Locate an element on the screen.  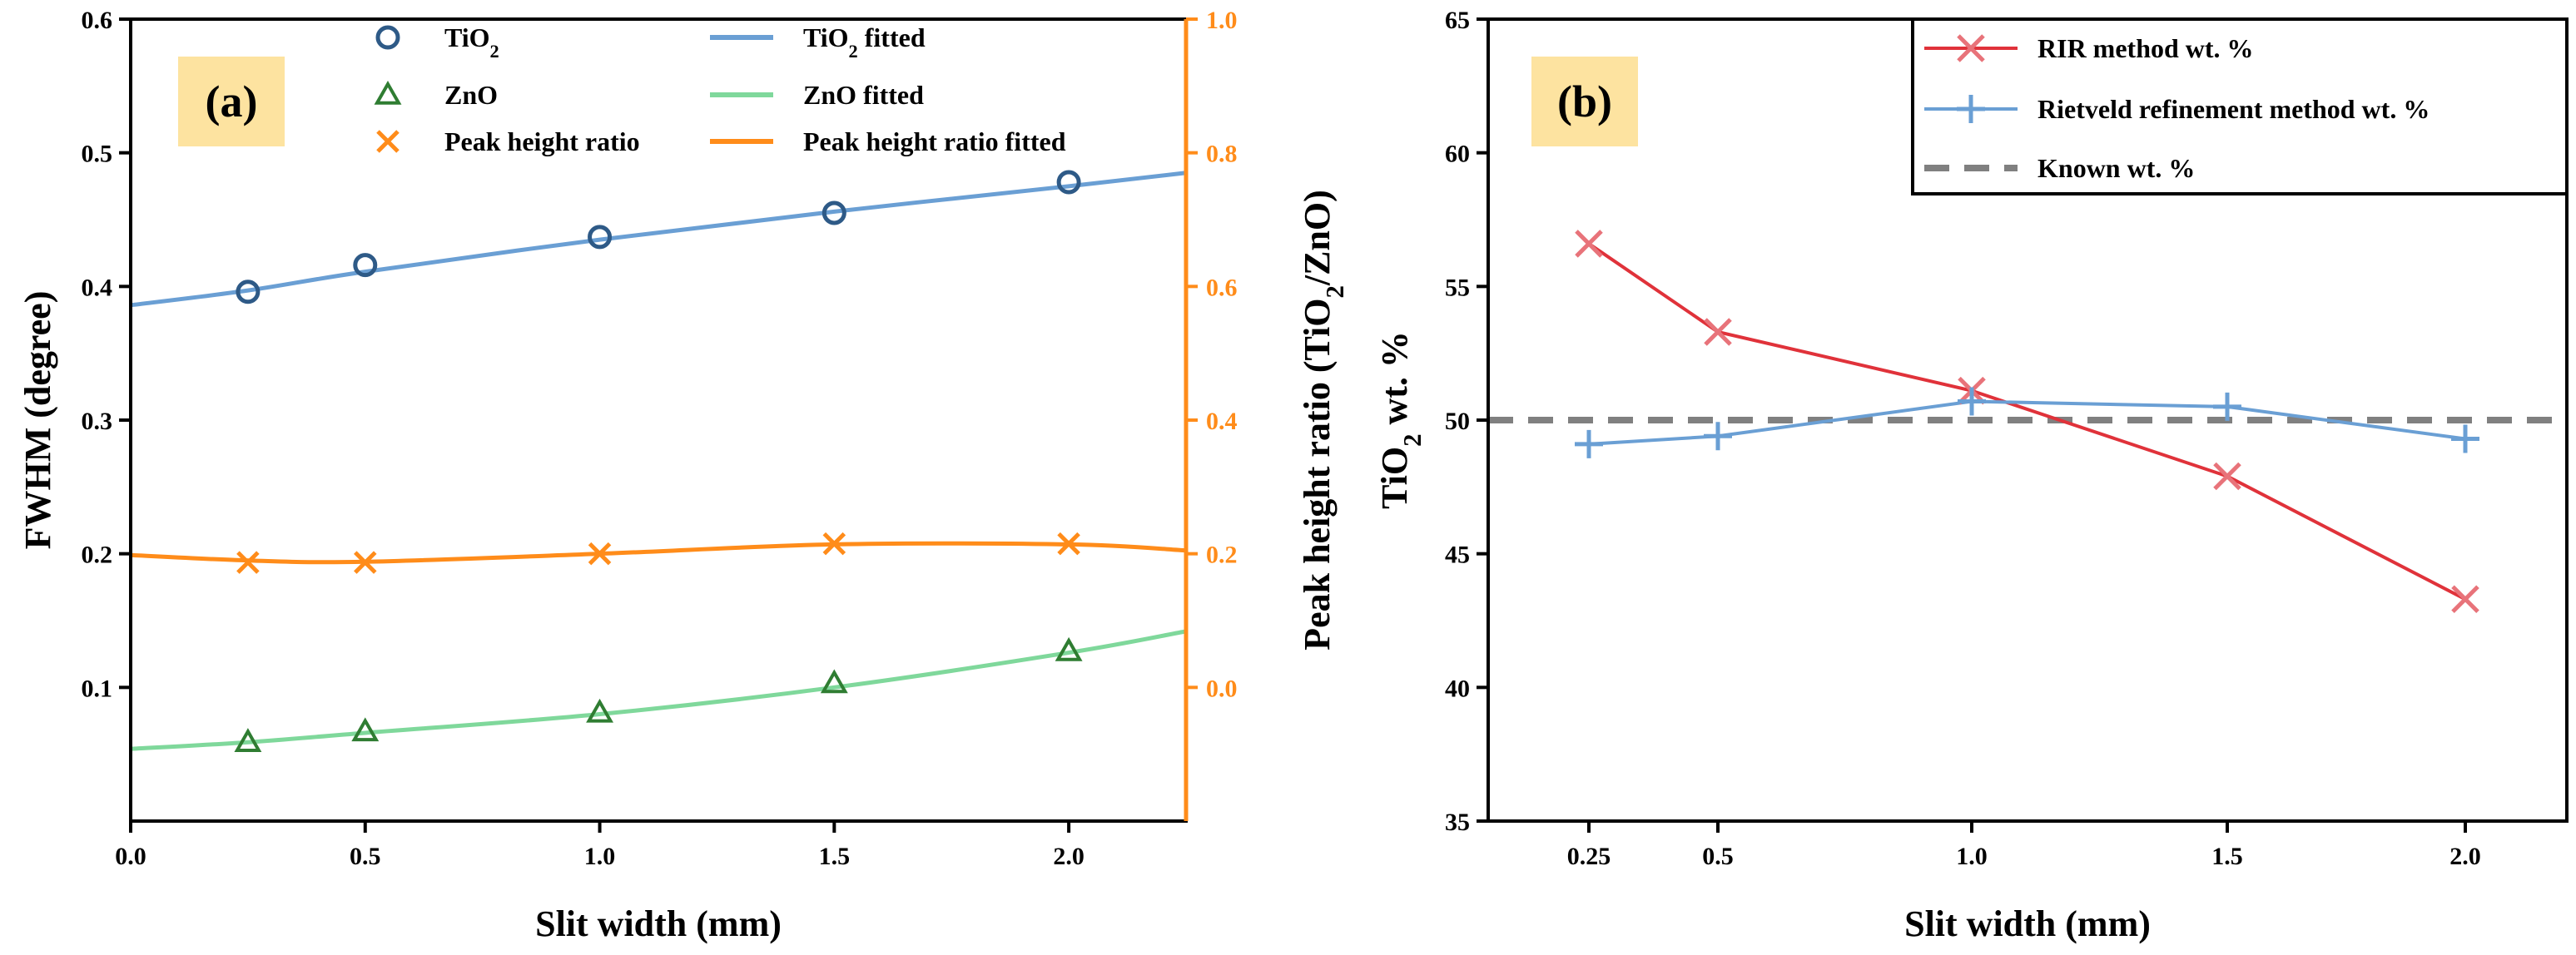
legend-a-text-tio2-part: TiO is located at coordinates (467, 37).